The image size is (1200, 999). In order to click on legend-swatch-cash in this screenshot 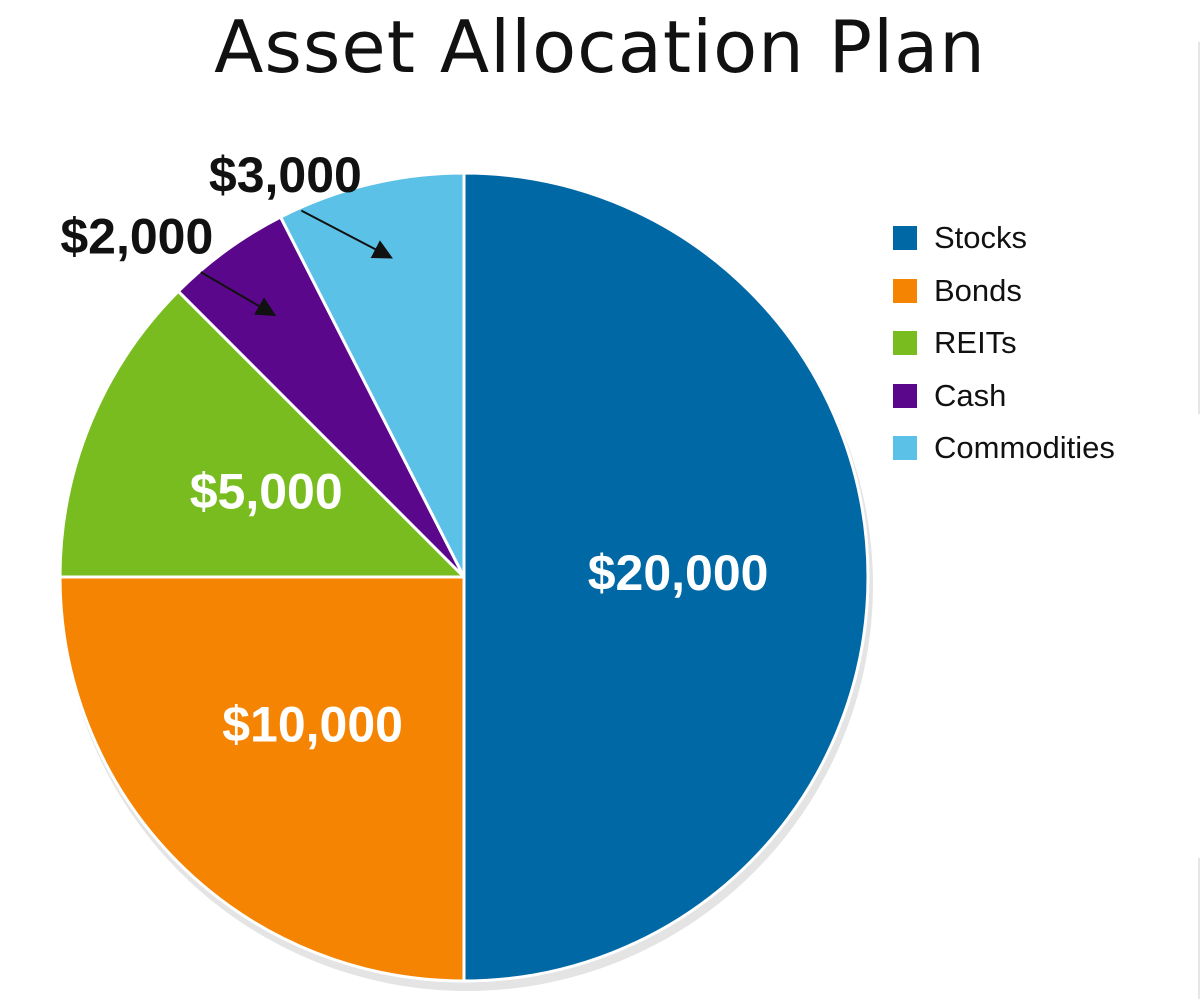, I will do `click(905, 395)`.